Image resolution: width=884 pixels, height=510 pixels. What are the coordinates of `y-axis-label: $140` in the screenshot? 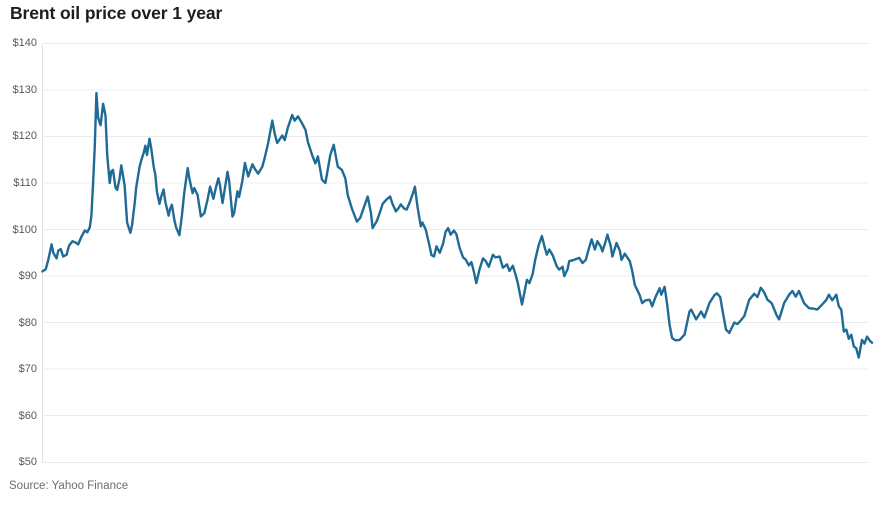 It's located at (24, 43).